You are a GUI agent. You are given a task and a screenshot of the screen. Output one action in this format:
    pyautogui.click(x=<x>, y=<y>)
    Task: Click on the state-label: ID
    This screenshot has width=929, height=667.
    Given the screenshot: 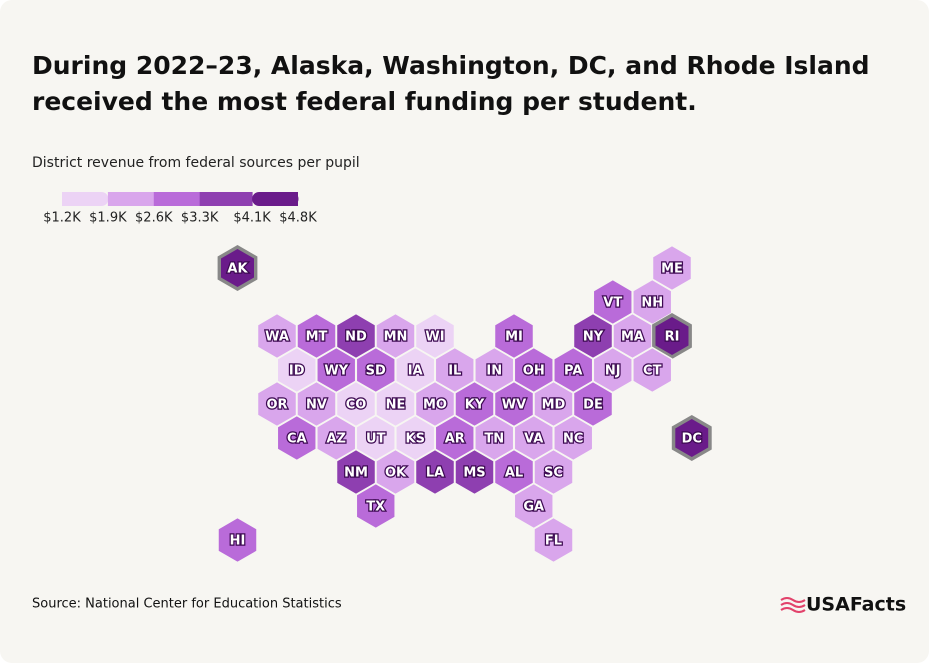 What is the action you would take?
    pyautogui.click(x=297, y=371)
    